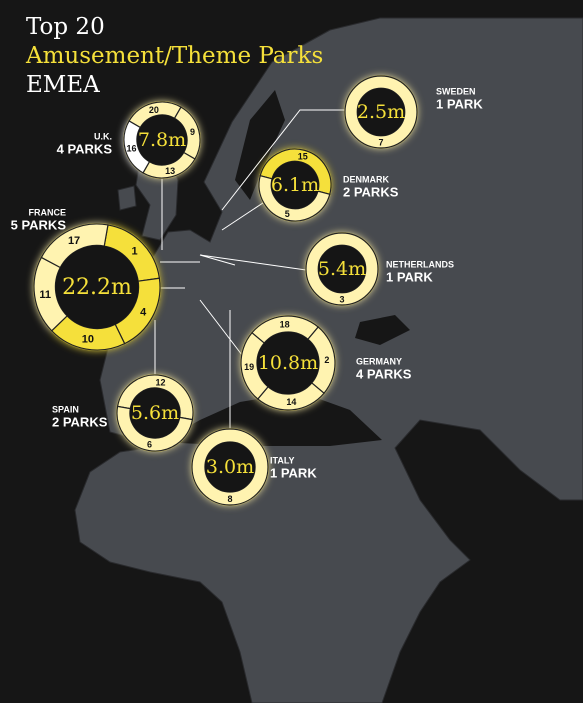 This screenshot has width=583, height=703. I want to click on attendance-total: 7.8m, so click(162, 140).